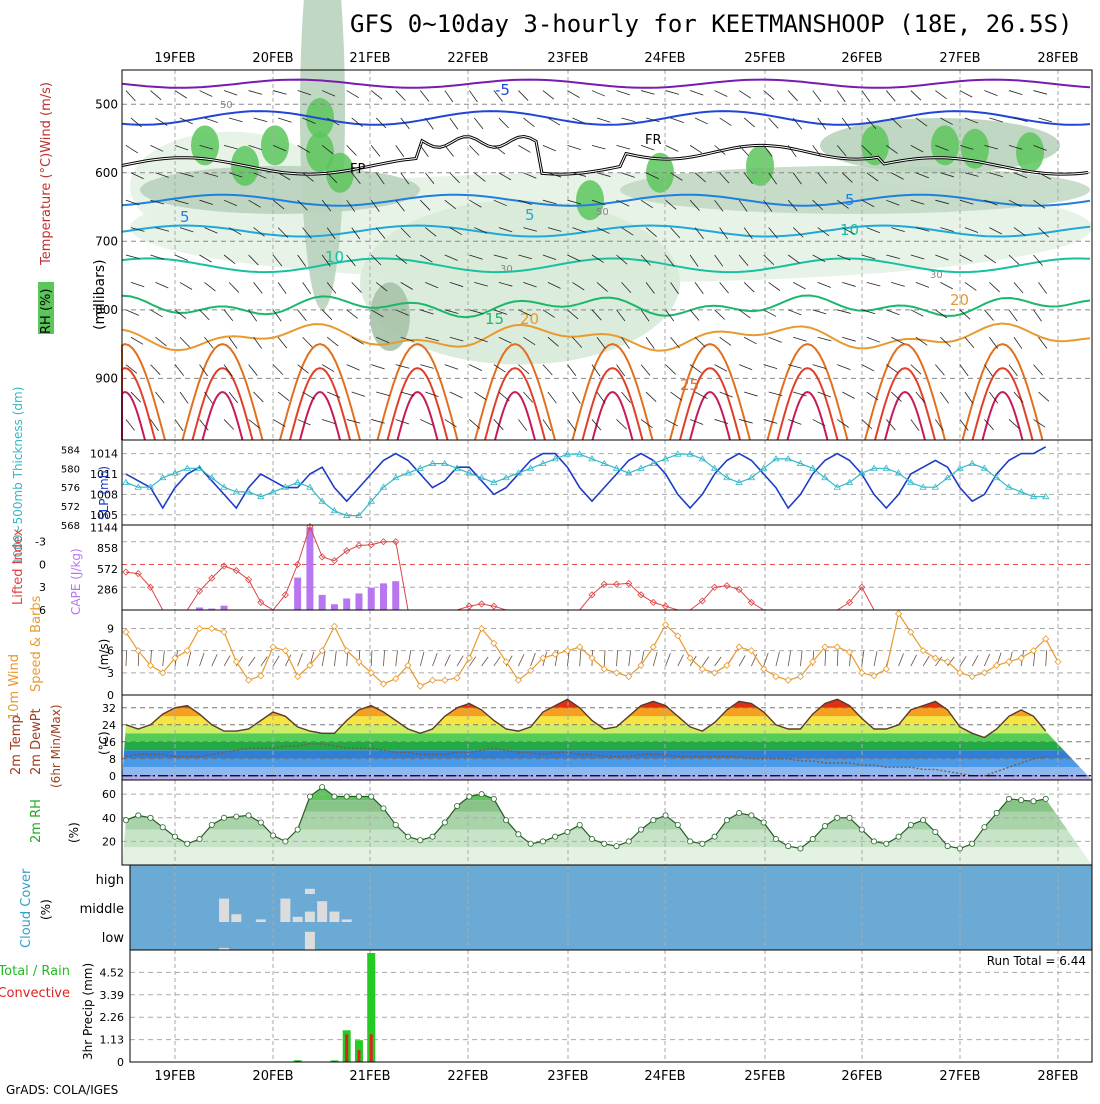 This screenshot has width=1100, height=1104. Describe the element at coordinates (855, 189) in the screenshot. I see `rh-shade` at that location.